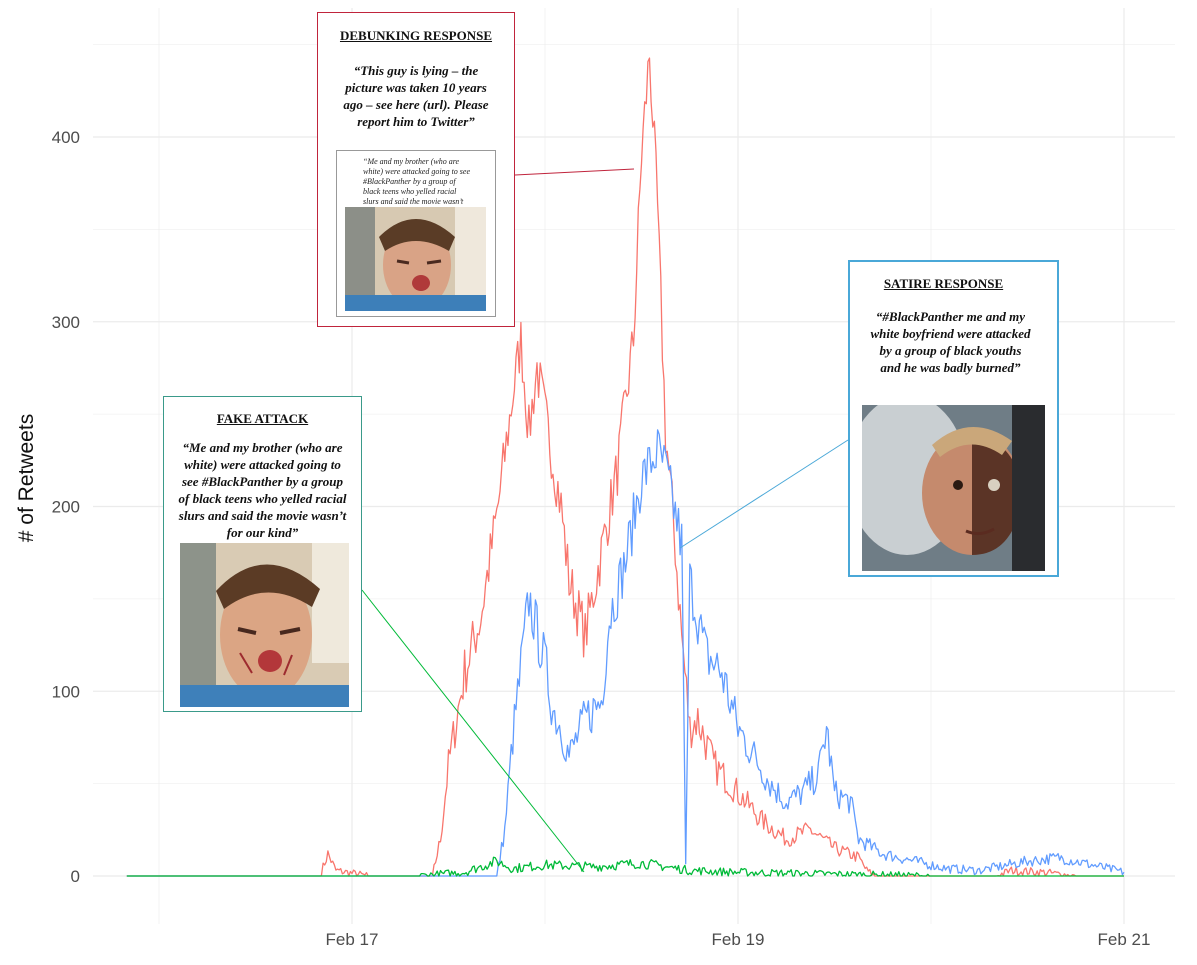  What do you see at coordinates (66, 322) in the screenshot?
I see `y-tick-label: 300` at bounding box center [66, 322].